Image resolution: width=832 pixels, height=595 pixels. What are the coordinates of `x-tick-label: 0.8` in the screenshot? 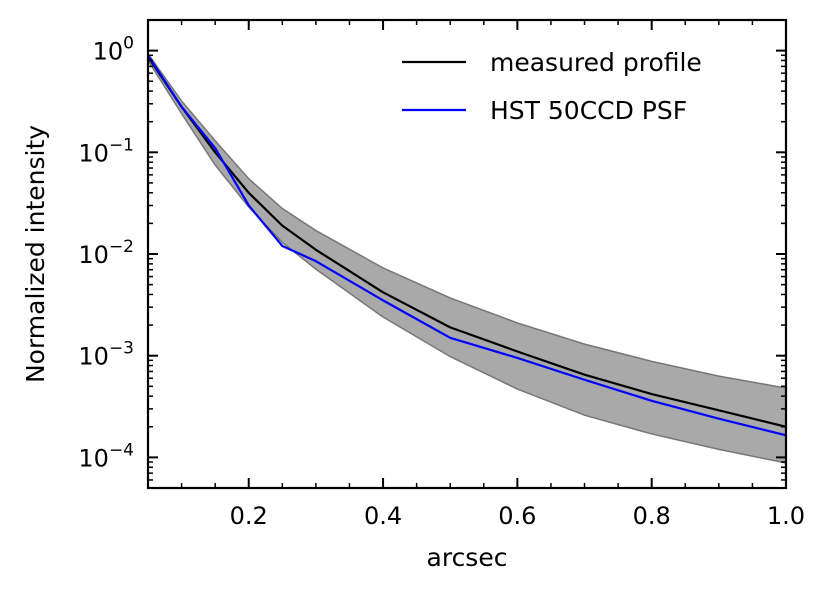 It's located at (652, 516).